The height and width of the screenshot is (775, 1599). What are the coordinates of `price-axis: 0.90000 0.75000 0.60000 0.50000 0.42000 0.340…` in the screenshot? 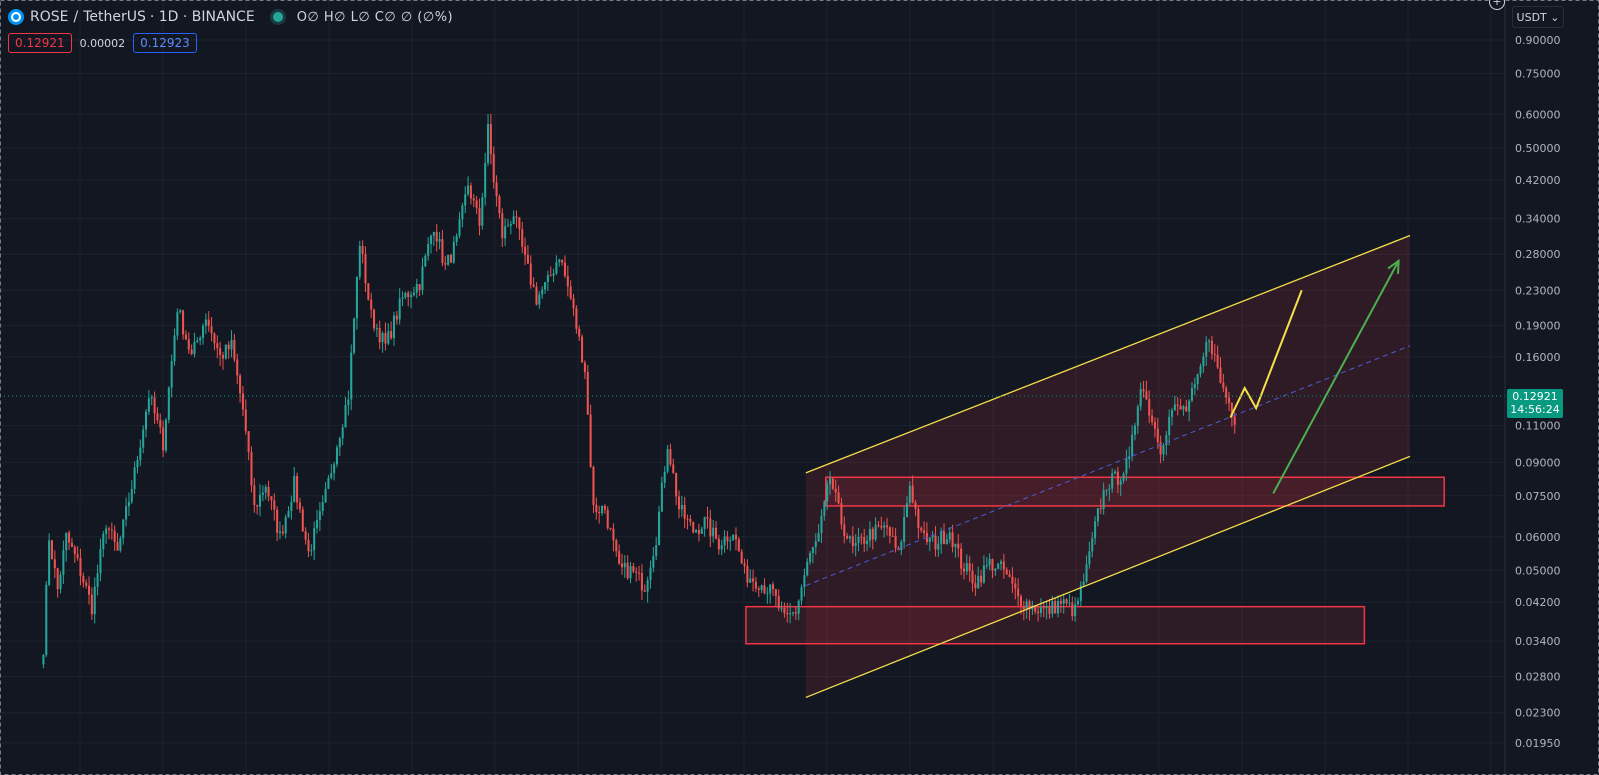 It's located at (1551, 387).